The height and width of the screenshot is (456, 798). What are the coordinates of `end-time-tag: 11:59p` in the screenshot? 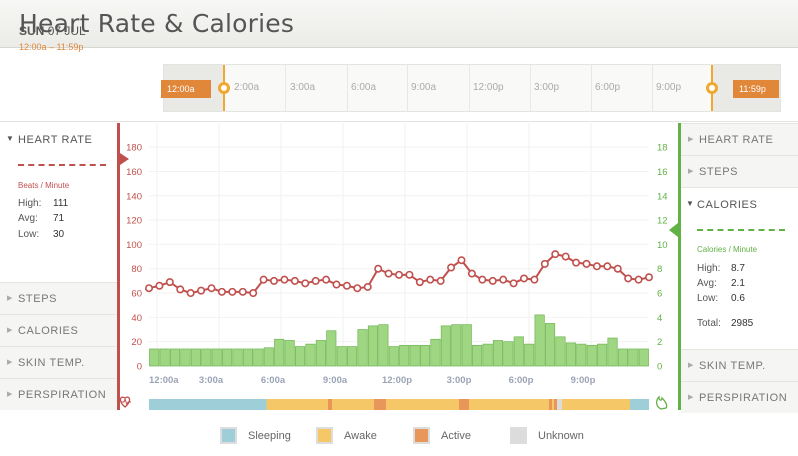 It's located at (756, 89).